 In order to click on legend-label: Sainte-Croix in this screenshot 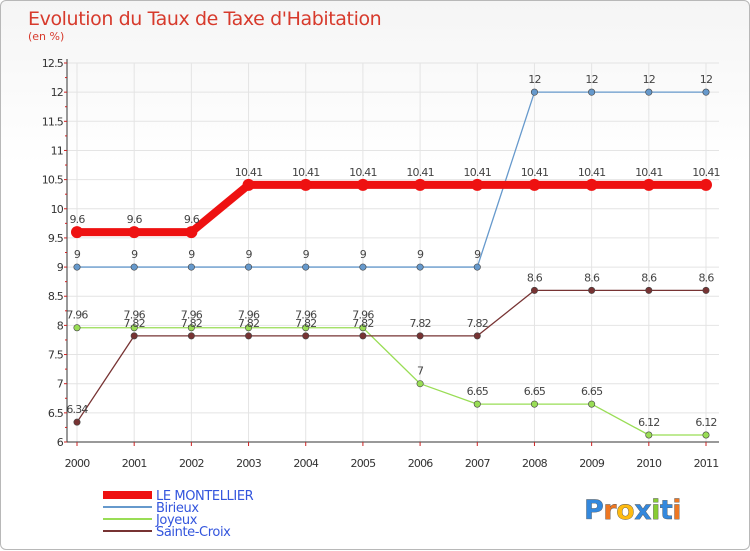, I will do `click(193, 532)`.